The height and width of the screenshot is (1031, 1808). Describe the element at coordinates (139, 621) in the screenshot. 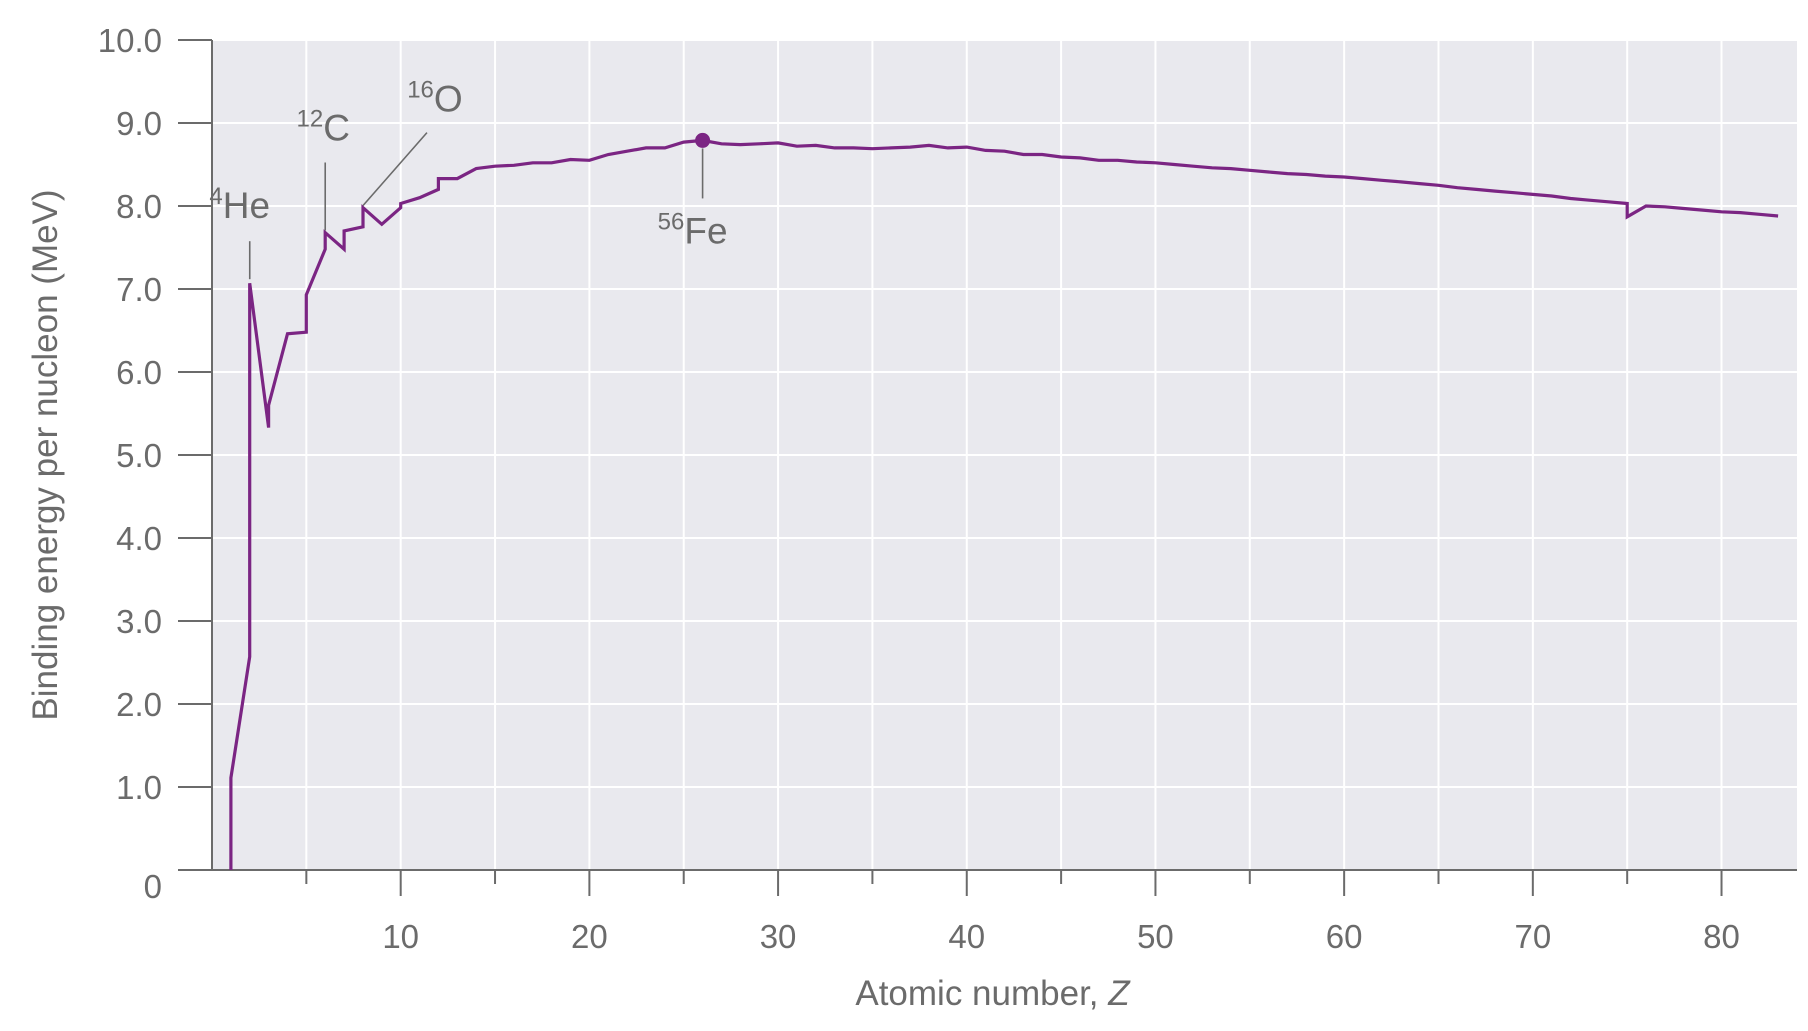

I see `y-tick-label: 3.0` at that location.